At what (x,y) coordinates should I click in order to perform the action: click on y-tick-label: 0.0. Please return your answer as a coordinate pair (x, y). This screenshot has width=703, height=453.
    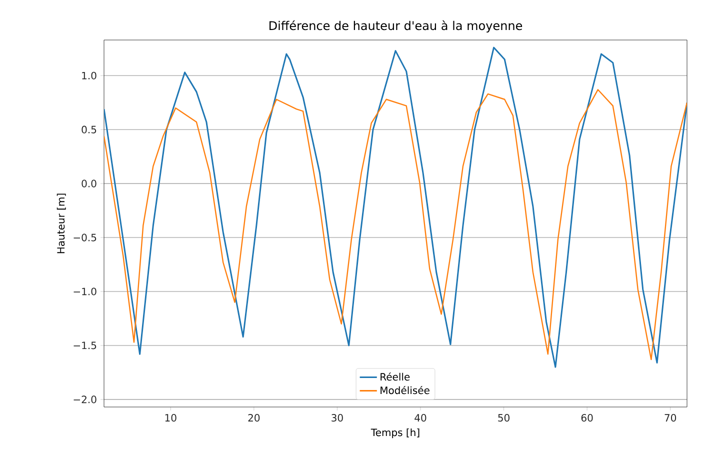
    Looking at the image, I should click on (89, 184).